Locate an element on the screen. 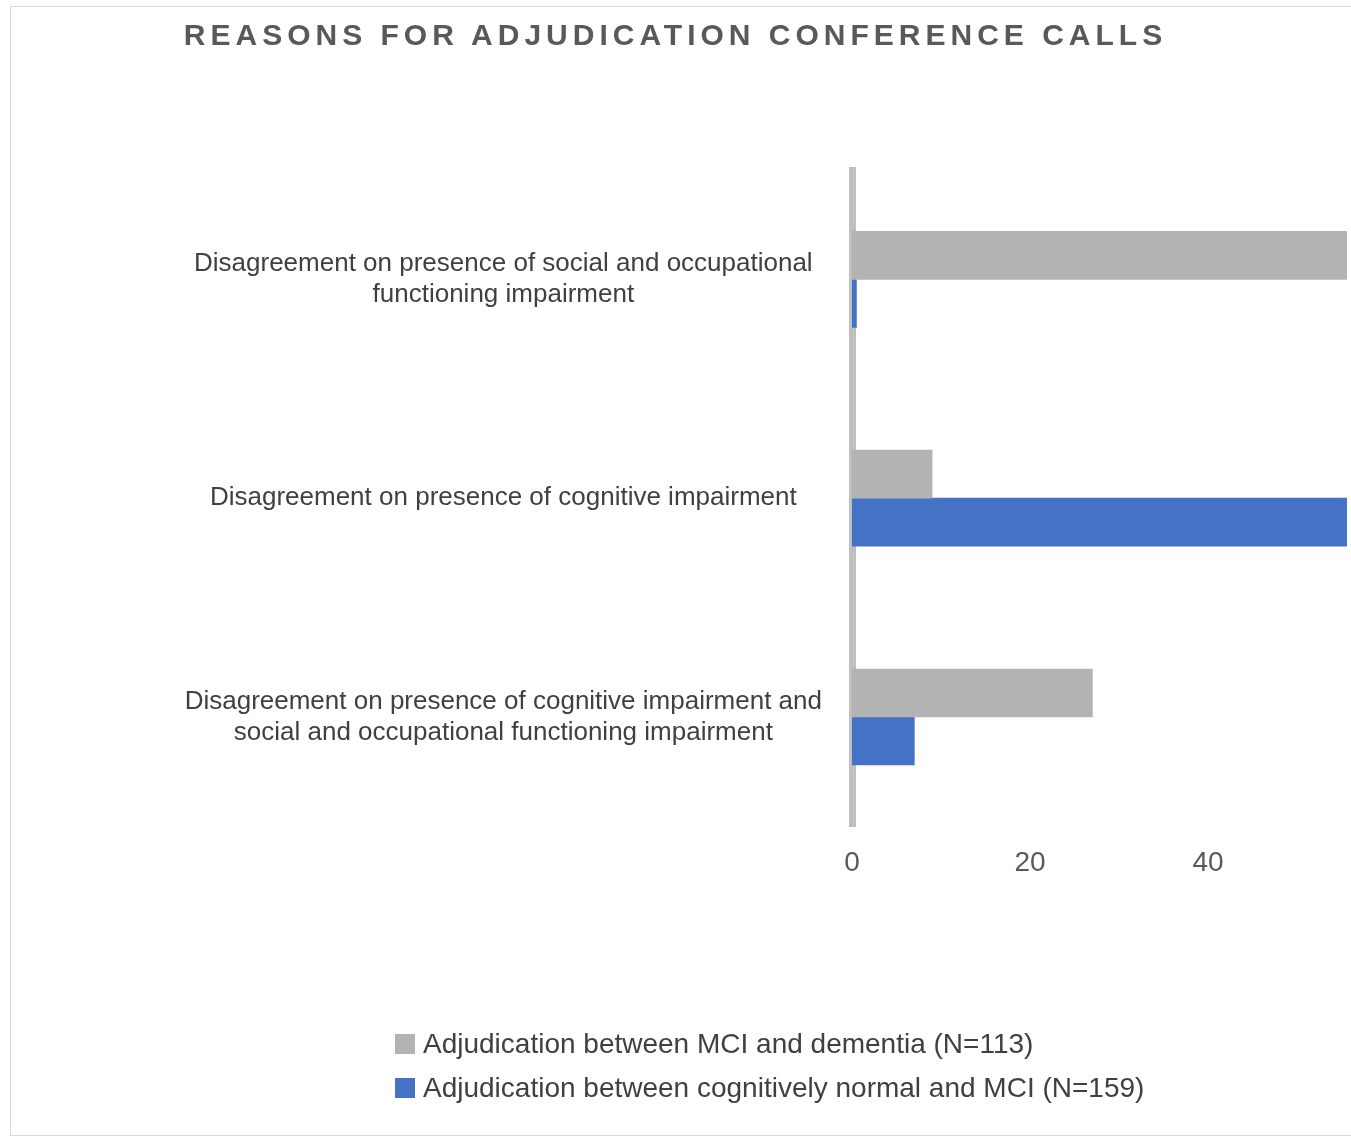 Image resolution: width=1351 pixels, height=1136 pixels. legend-label: Adjudication between cognitively normal and MCI (N=159) is located at coordinates (784, 1088).